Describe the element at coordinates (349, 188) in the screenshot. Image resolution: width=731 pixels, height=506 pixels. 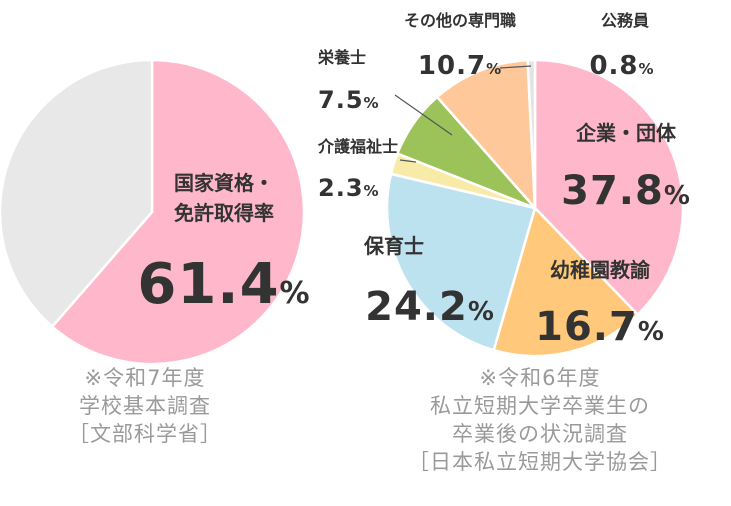
I see `right-pie-value-3: 2.3%` at that location.